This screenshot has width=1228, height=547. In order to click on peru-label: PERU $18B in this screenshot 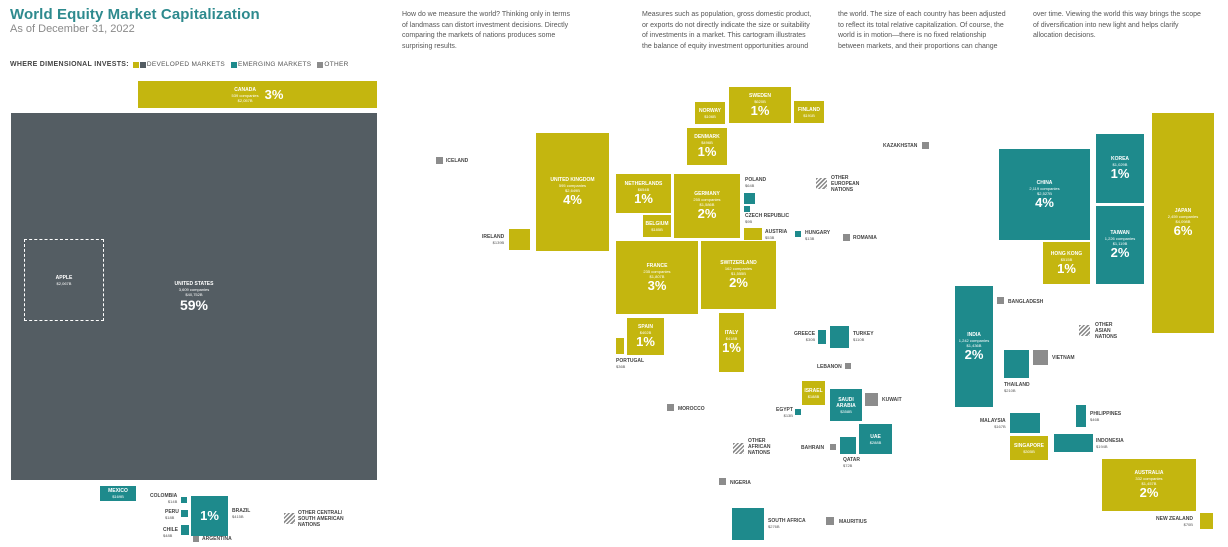, I will do `click(172, 514)`.